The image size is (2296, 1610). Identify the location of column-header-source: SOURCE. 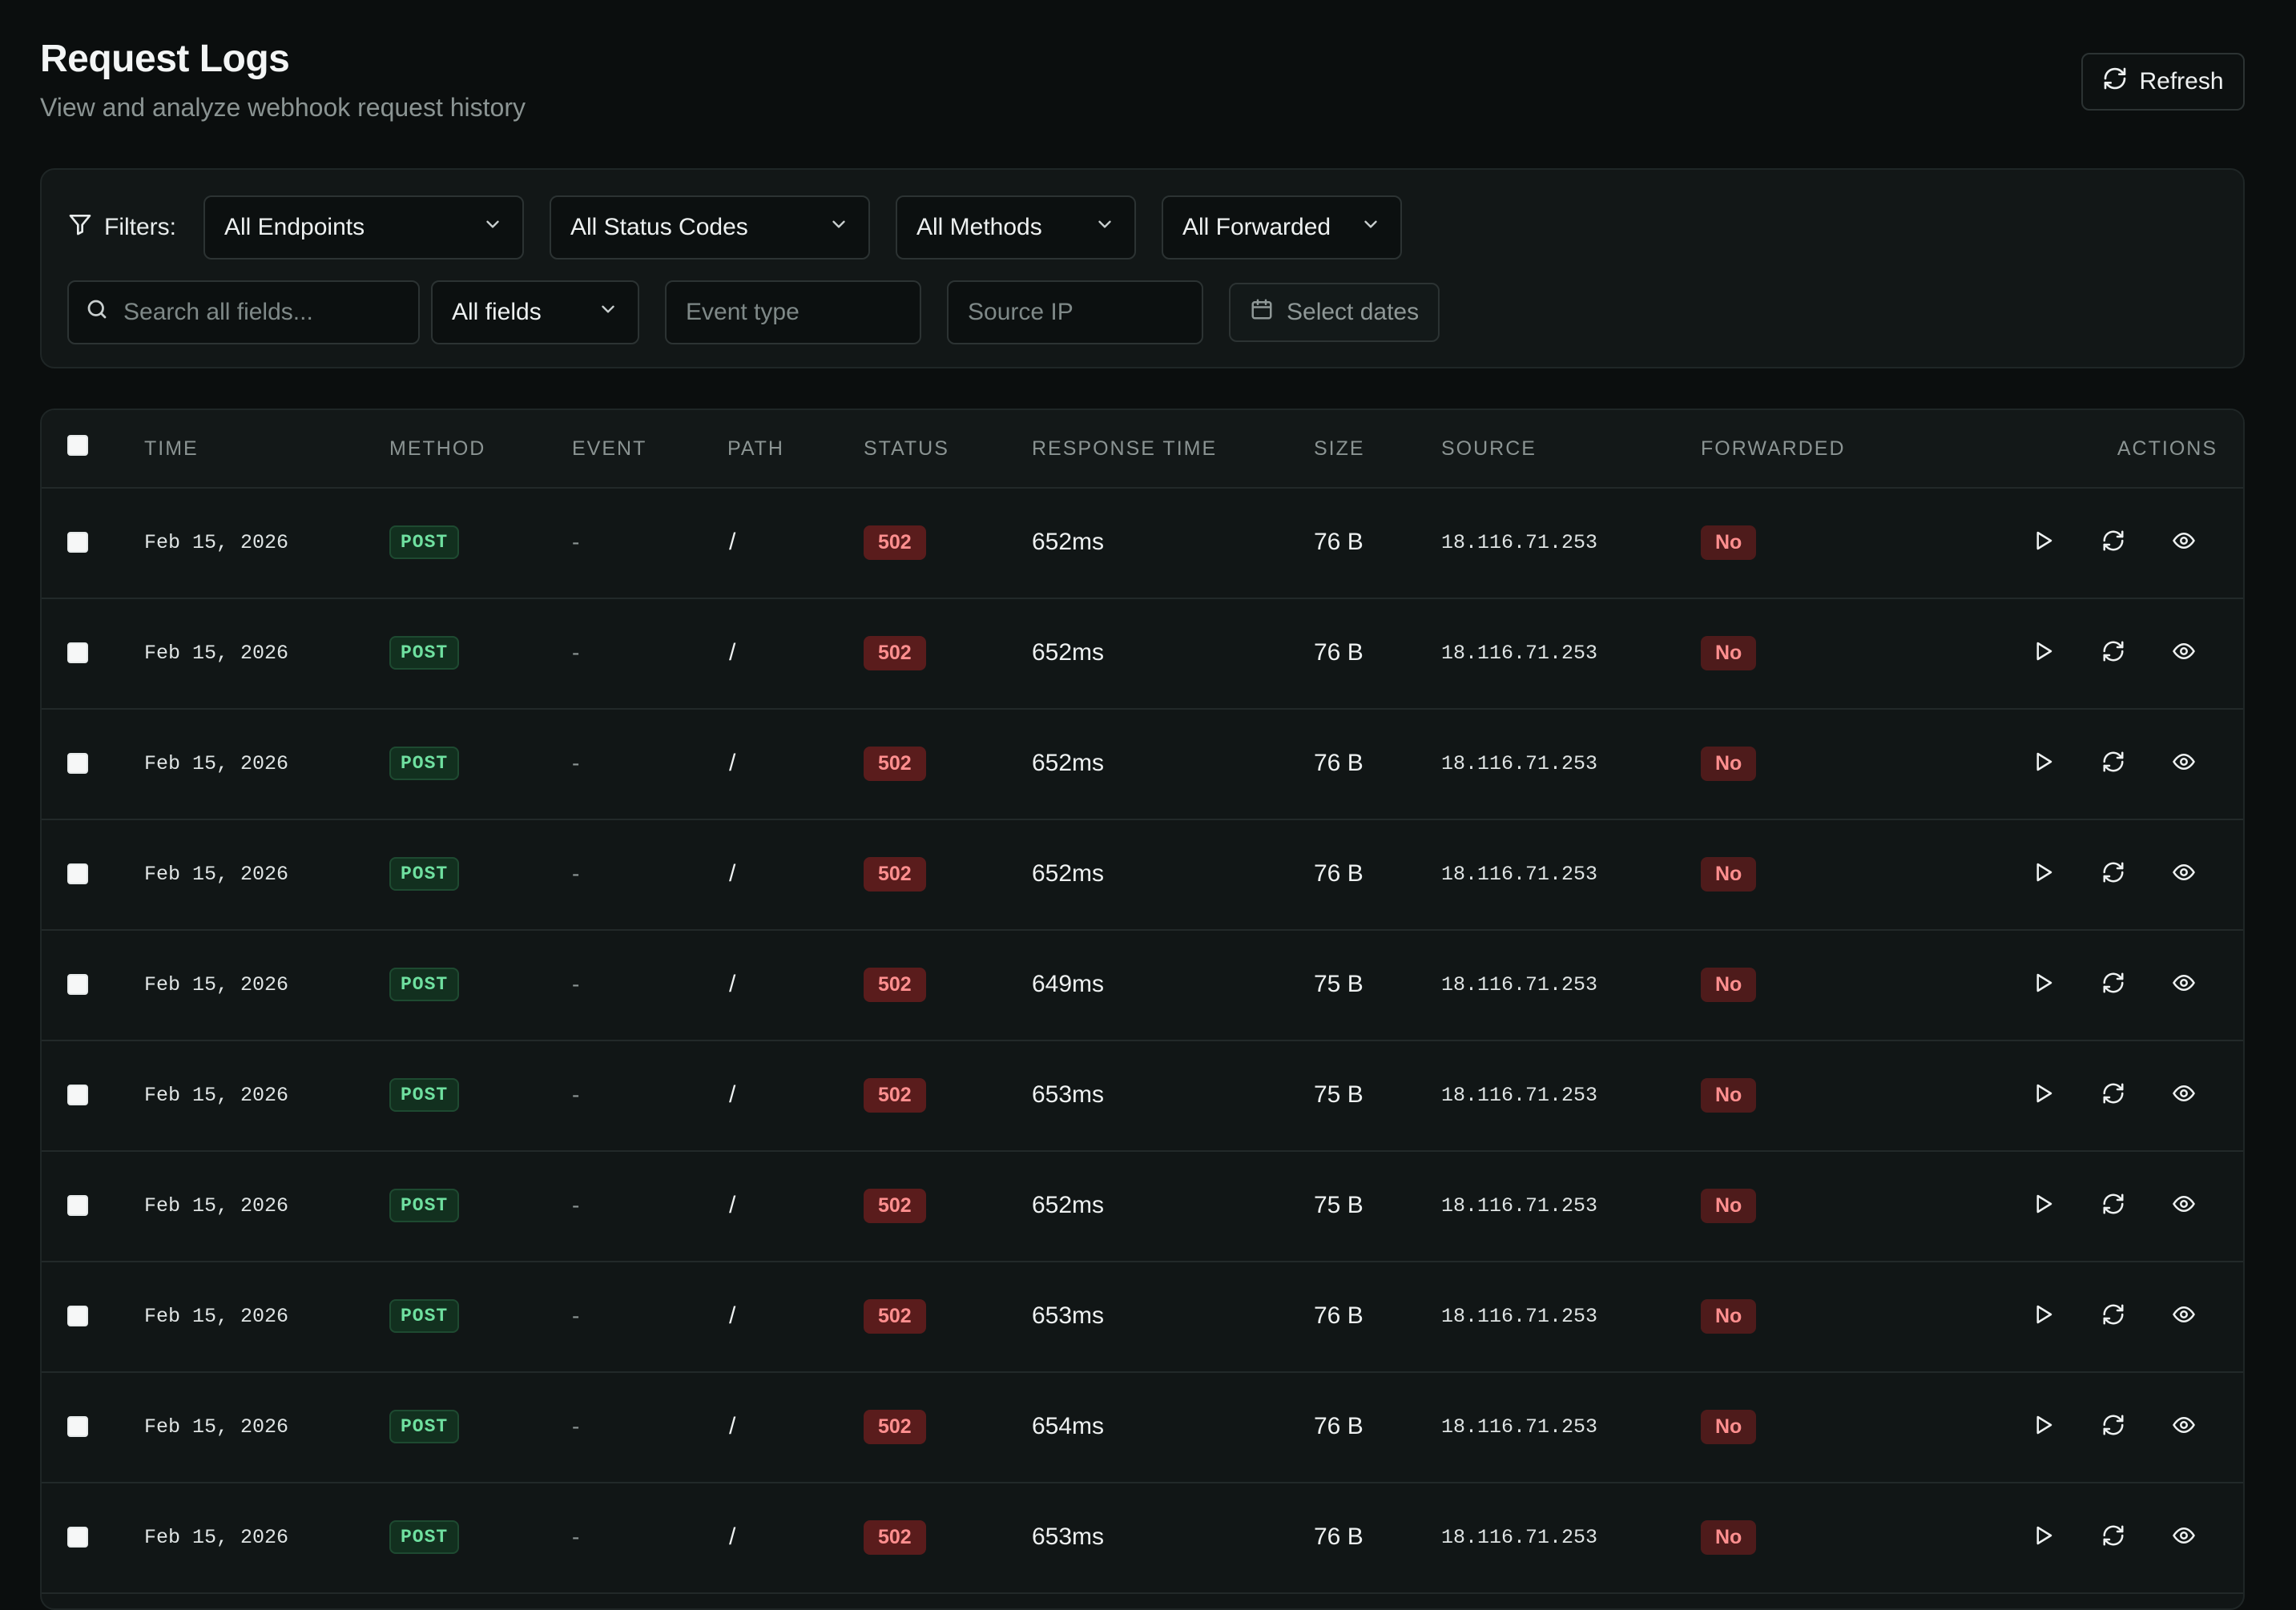
(1489, 448).